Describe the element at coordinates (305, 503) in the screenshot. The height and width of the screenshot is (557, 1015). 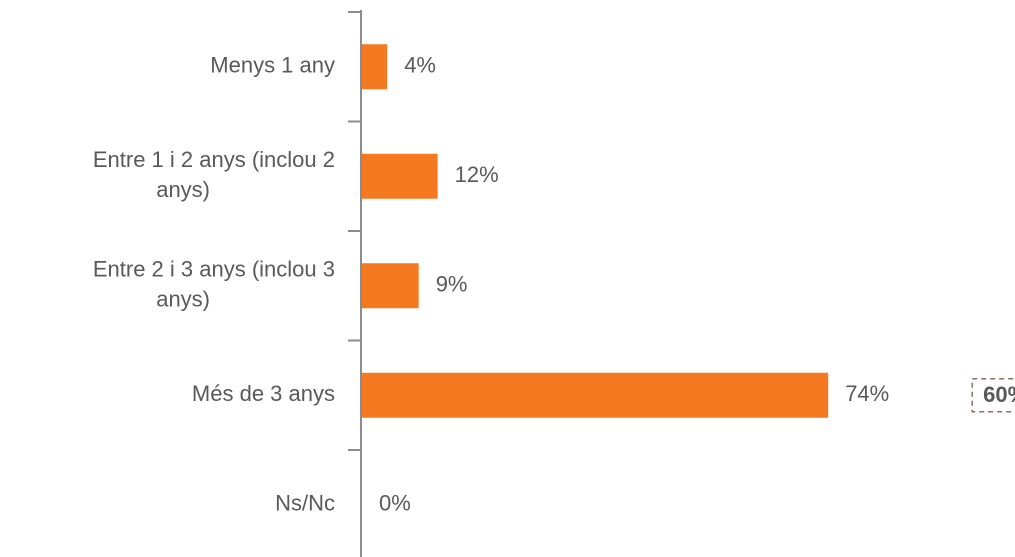
I see `category-label: Ns/Nc` at that location.